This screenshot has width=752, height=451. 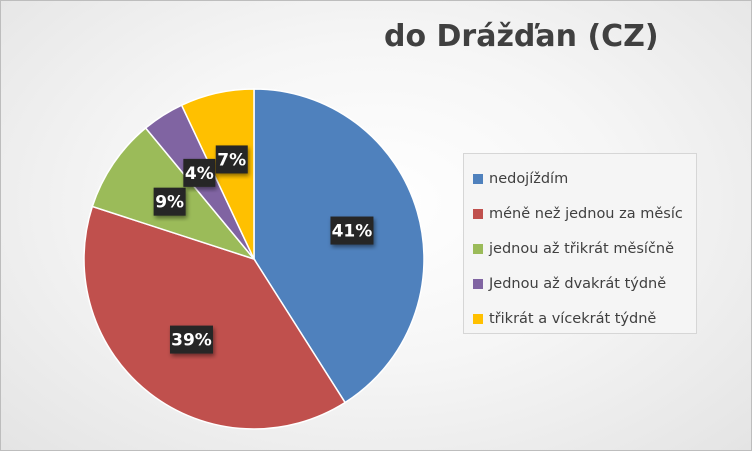 I want to click on legend-label: třikrát a vícekrát týdně, so click(x=573, y=318).